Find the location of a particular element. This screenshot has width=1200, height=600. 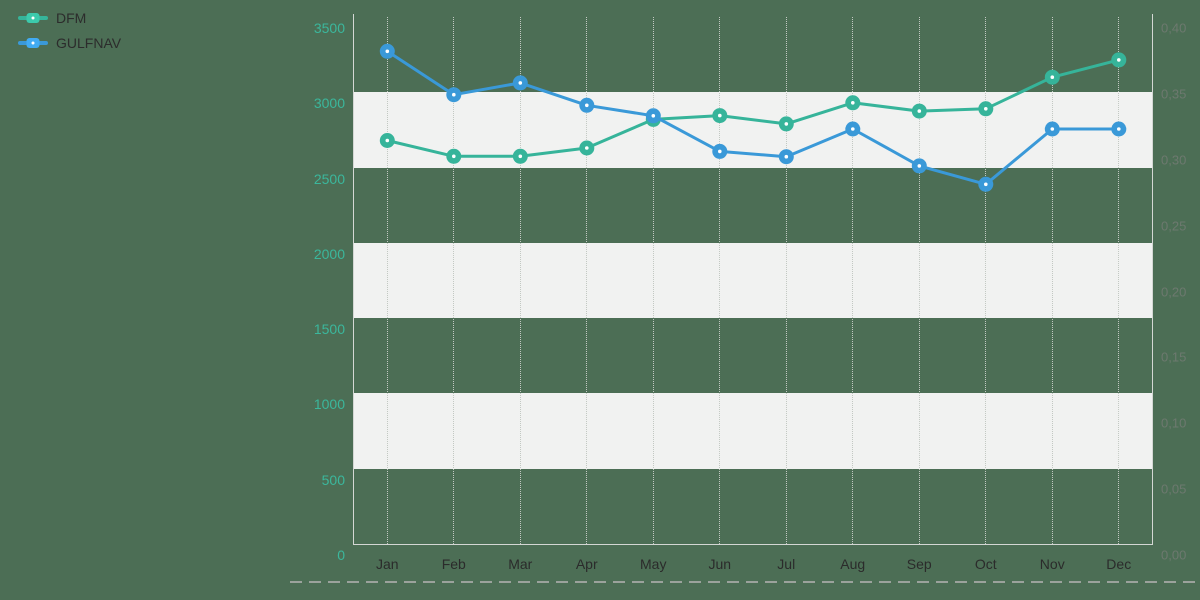

legend-item-label: DFM is located at coordinates (71, 17).